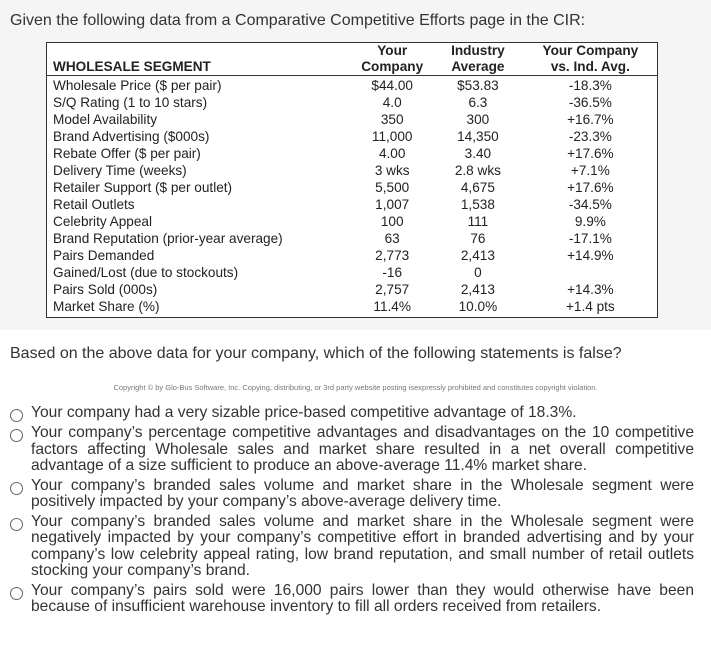 Image resolution: width=711 pixels, height=661 pixels. What do you see at coordinates (392, 255) in the screenshot?
I see `your-company-value: 2,773` at bounding box center [392, 255].